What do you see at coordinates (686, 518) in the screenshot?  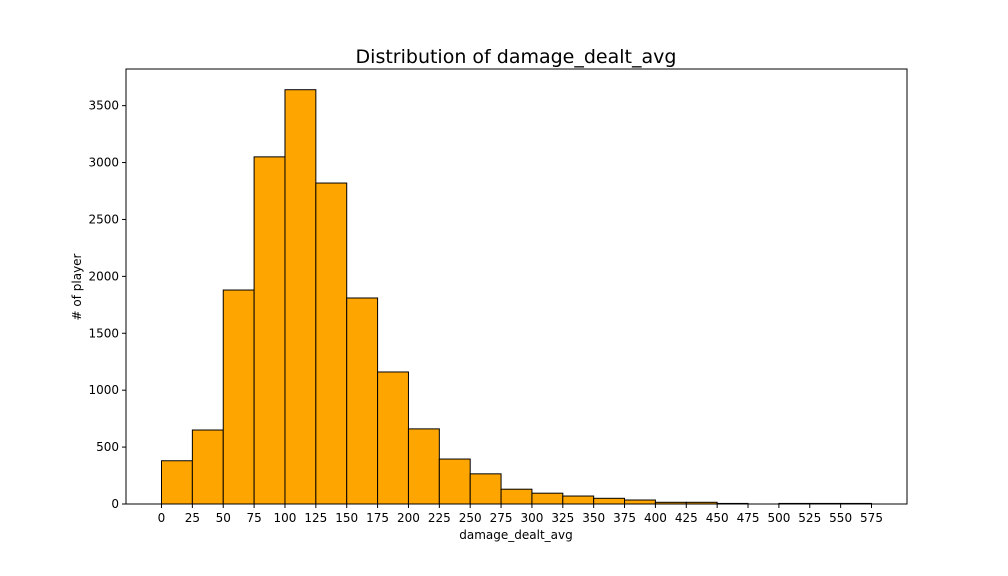 I see `x-tick-label: 425` at bounding box center [686, 518].